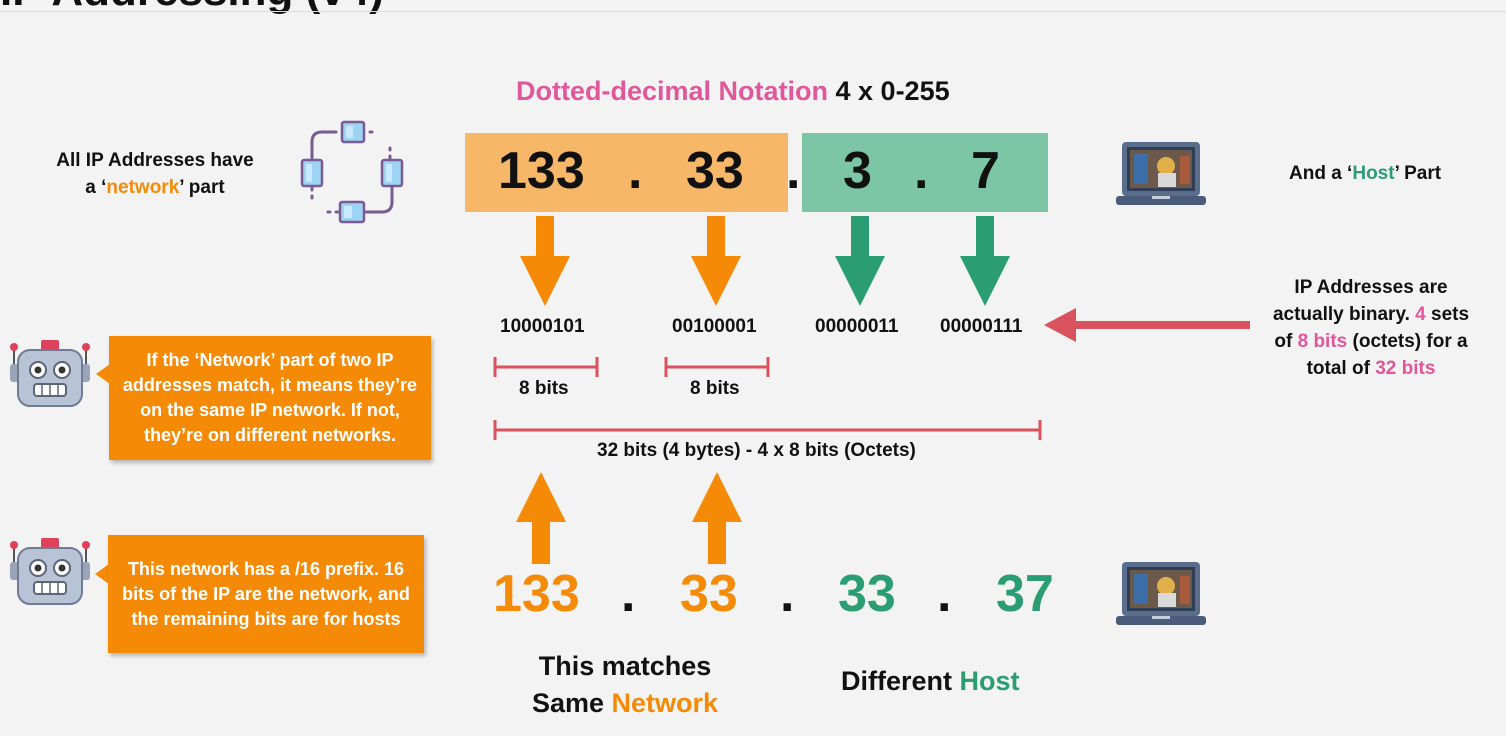  Describe the element at coordinates (714, 326) in the screenshot. I see `binary-octet-2: 00100001` at that location.